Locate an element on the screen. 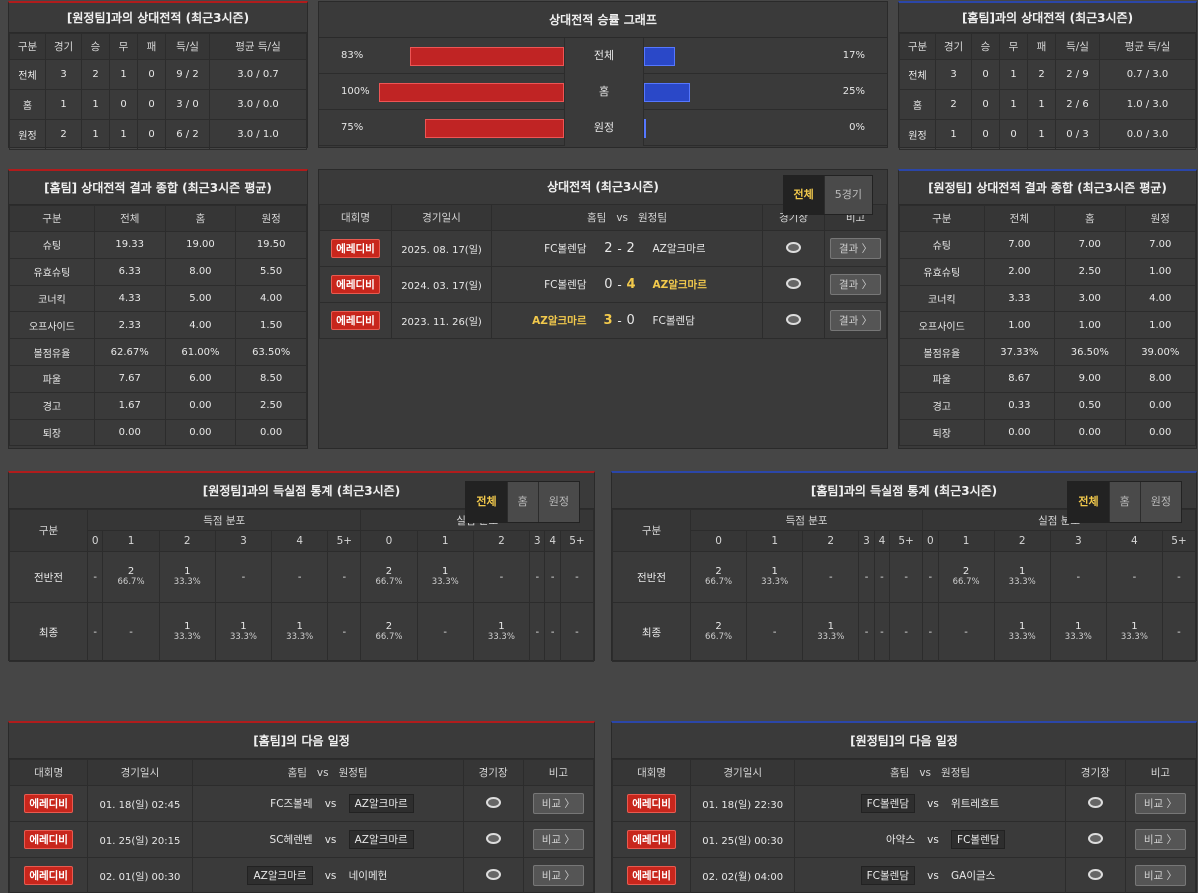 Image resolution: width=1198 pixels, height=893 pixels. date-cell: 01. 25(일) 00:30 is located at coordinates (743, 839).